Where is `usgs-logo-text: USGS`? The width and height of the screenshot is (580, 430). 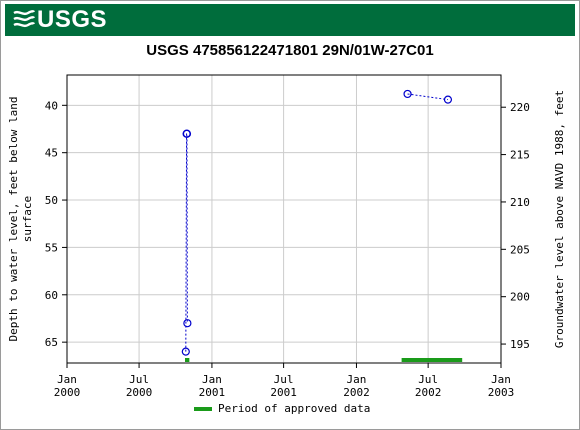 usgs-logo-text: USGS is located at coordinates (72, 19).